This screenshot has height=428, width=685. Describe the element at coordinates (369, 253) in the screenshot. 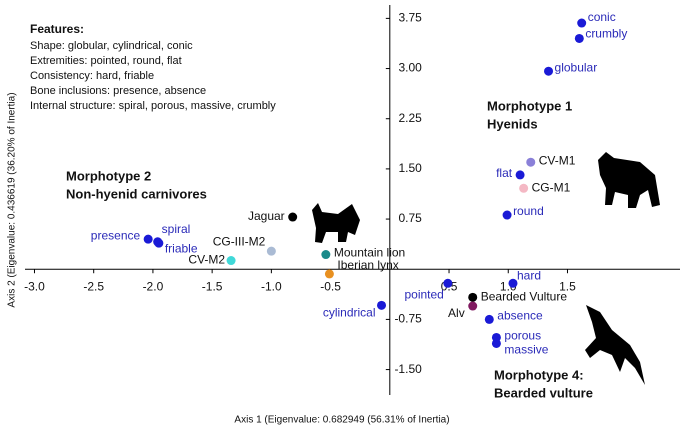

I see `point-label: Mountain lion` at that location.